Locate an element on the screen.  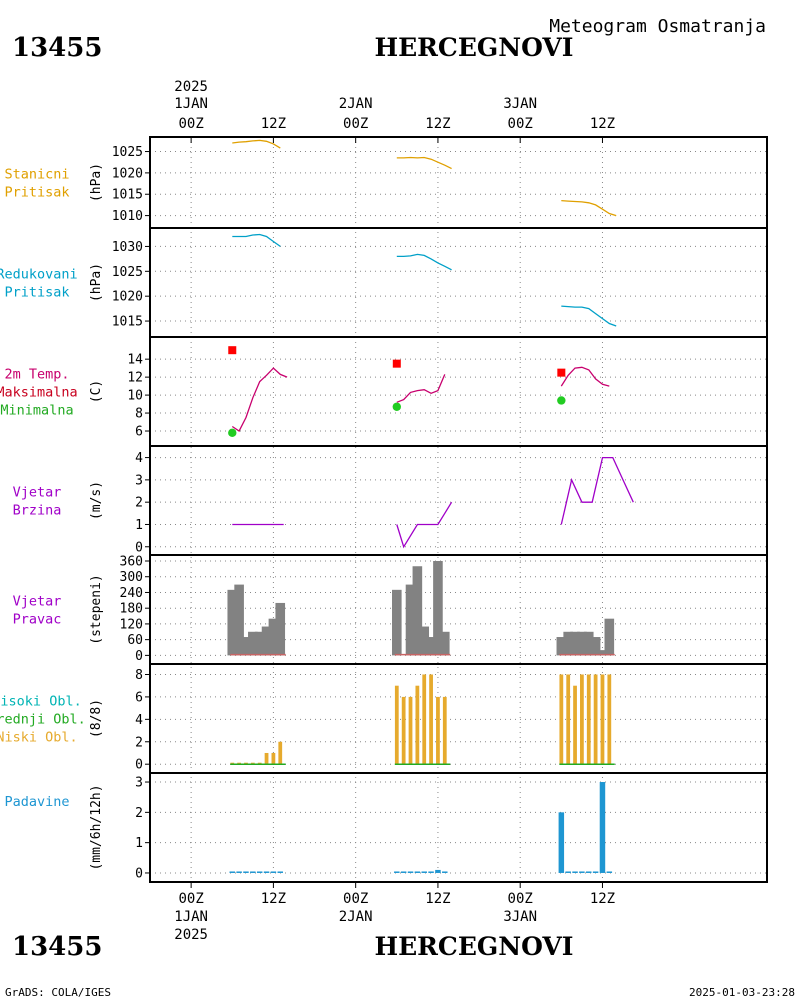
y-tick-label: 360 is located at coordinates (131, 562).